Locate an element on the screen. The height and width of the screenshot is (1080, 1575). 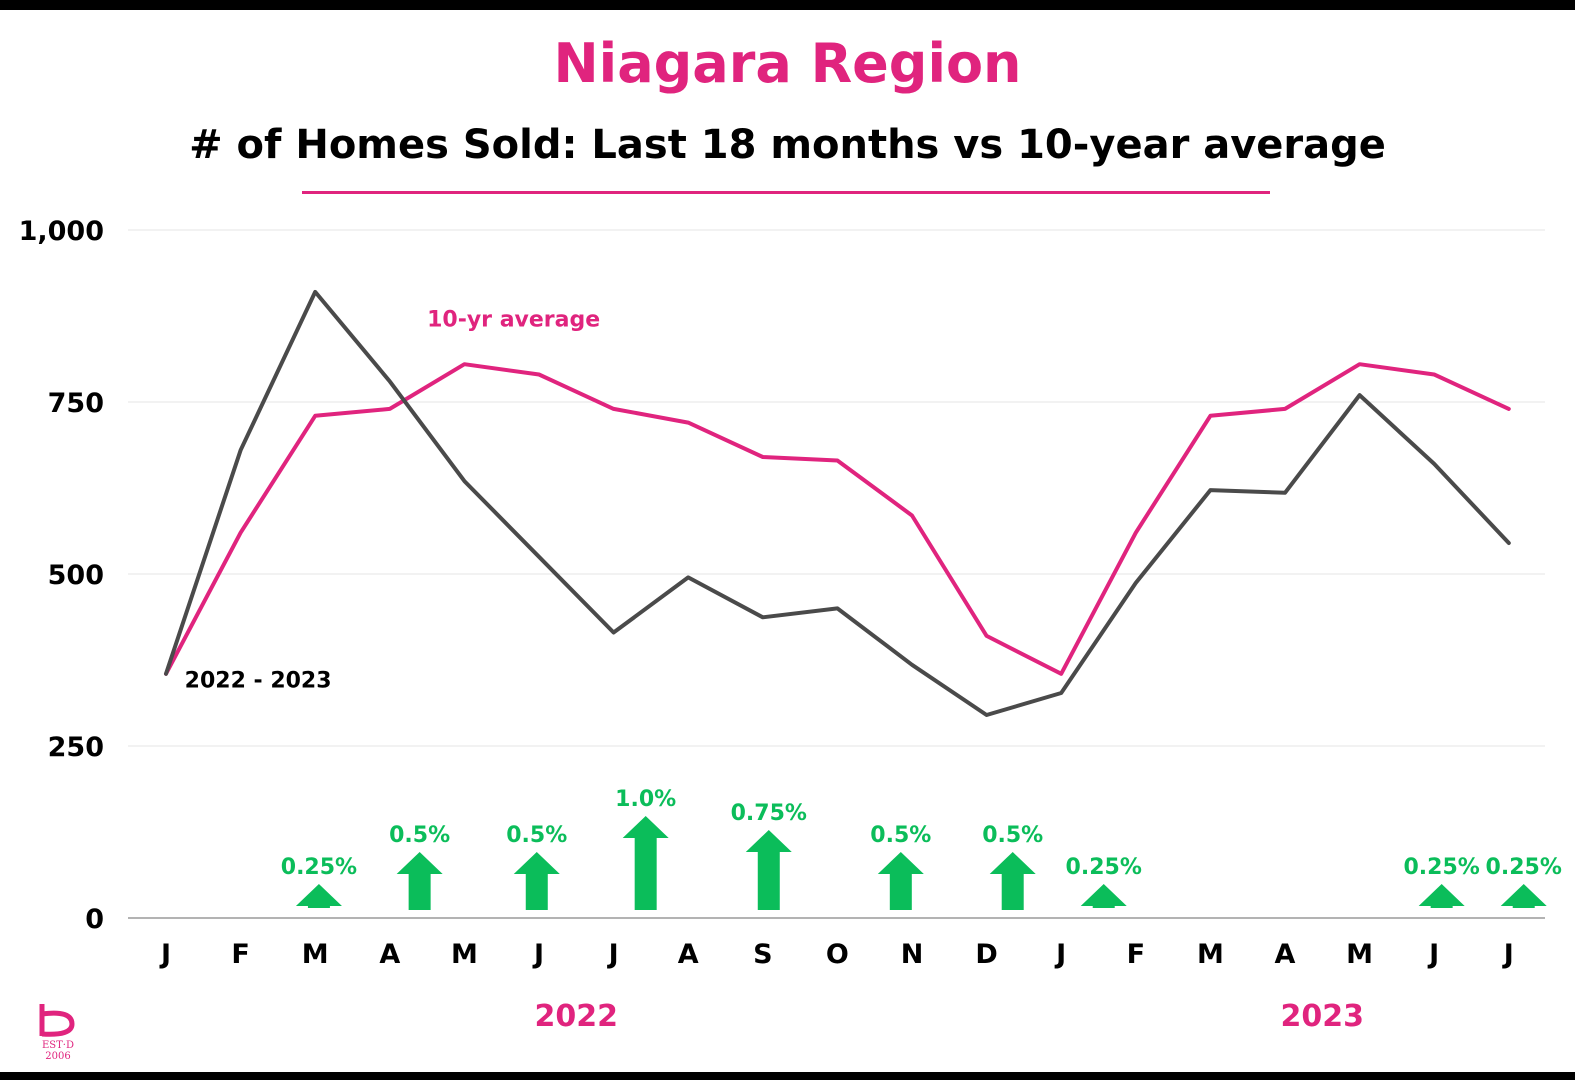
brand-b-logo-icon is located at coordinates (57, 1020).